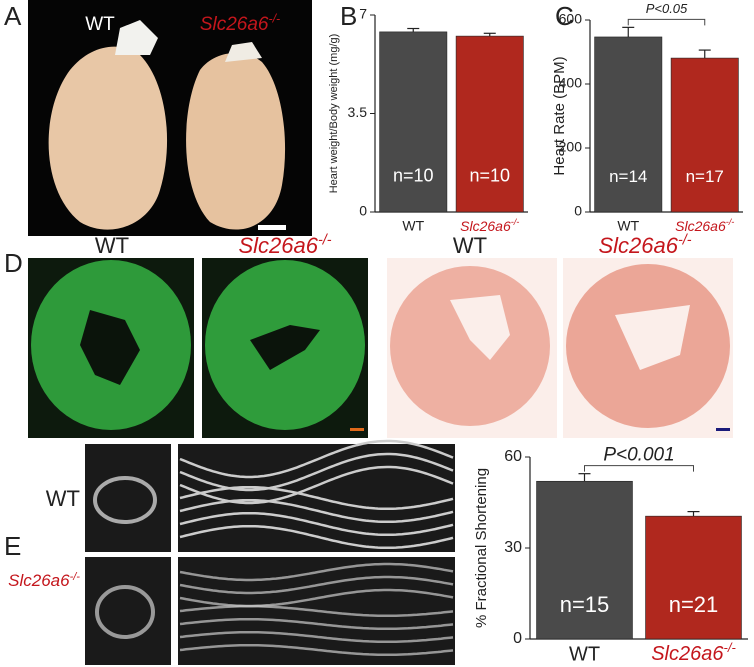  I want to click on n-label: n=14, so click(628, 176).